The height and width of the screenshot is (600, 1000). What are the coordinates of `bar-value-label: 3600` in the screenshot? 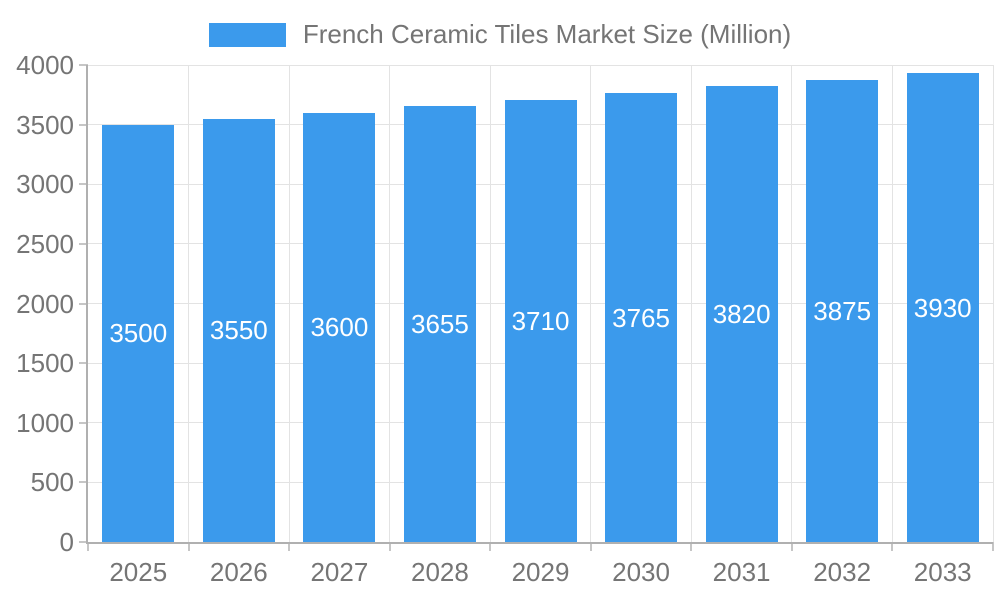 It's located at (339, 327).